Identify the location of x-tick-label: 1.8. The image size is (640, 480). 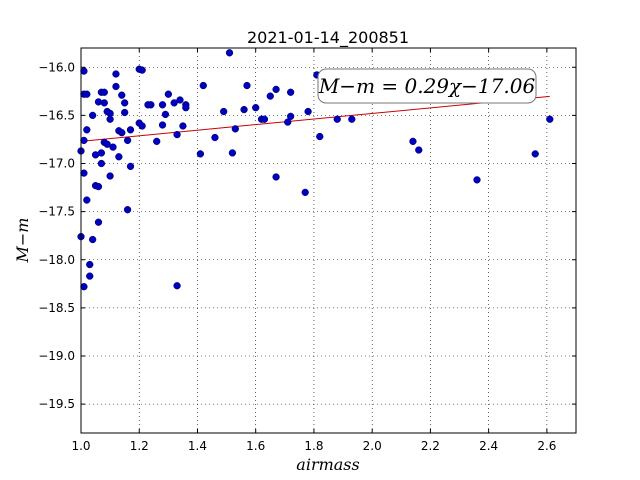
(313, 446).